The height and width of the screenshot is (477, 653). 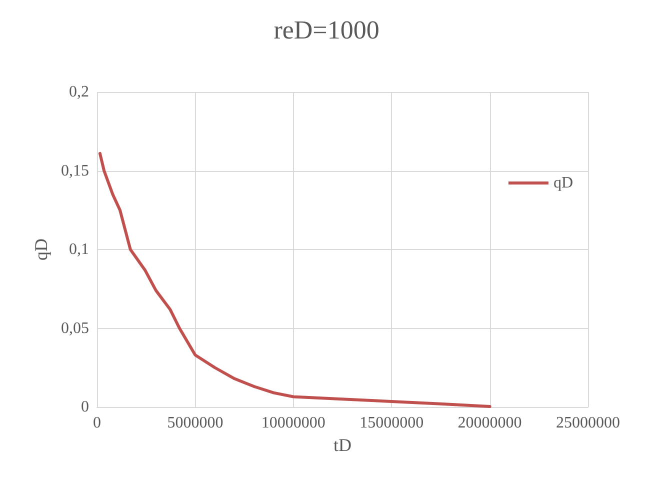 I want to click on y-axis-title: qD, so click(x=41, y=249).